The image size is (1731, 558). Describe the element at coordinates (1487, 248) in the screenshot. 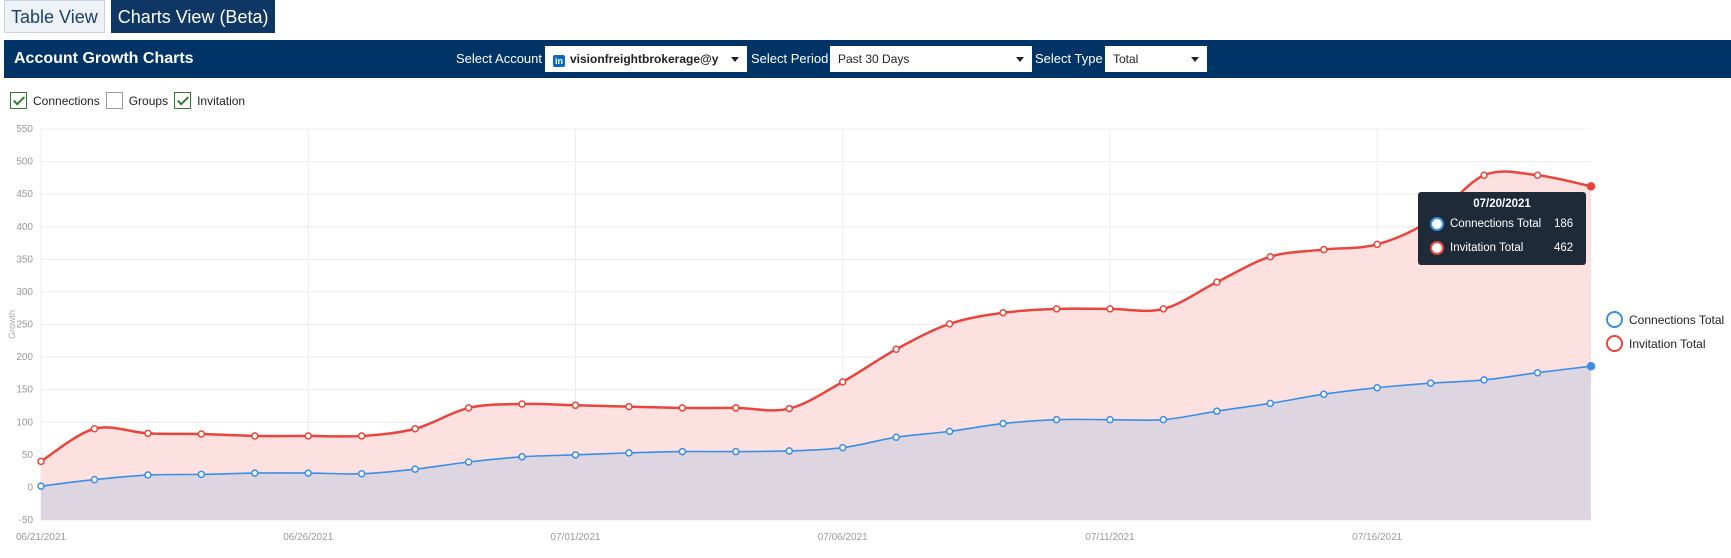

I see `tooltip-invitation-label: Invitation Total` at that location.